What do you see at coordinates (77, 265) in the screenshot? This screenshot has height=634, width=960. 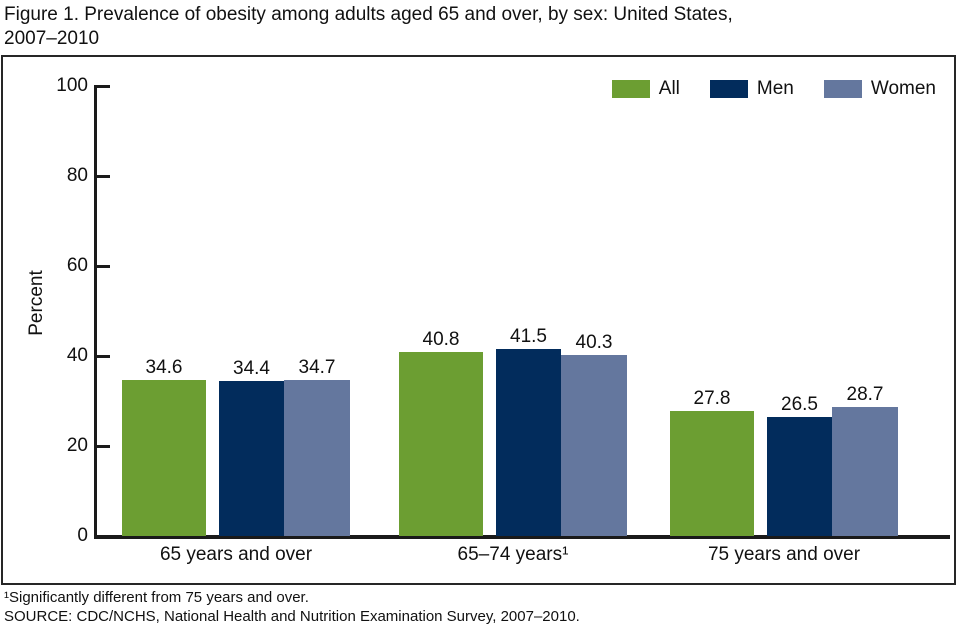 I see `y-axis-tick-label: 60` at bounding box center [77, 265].